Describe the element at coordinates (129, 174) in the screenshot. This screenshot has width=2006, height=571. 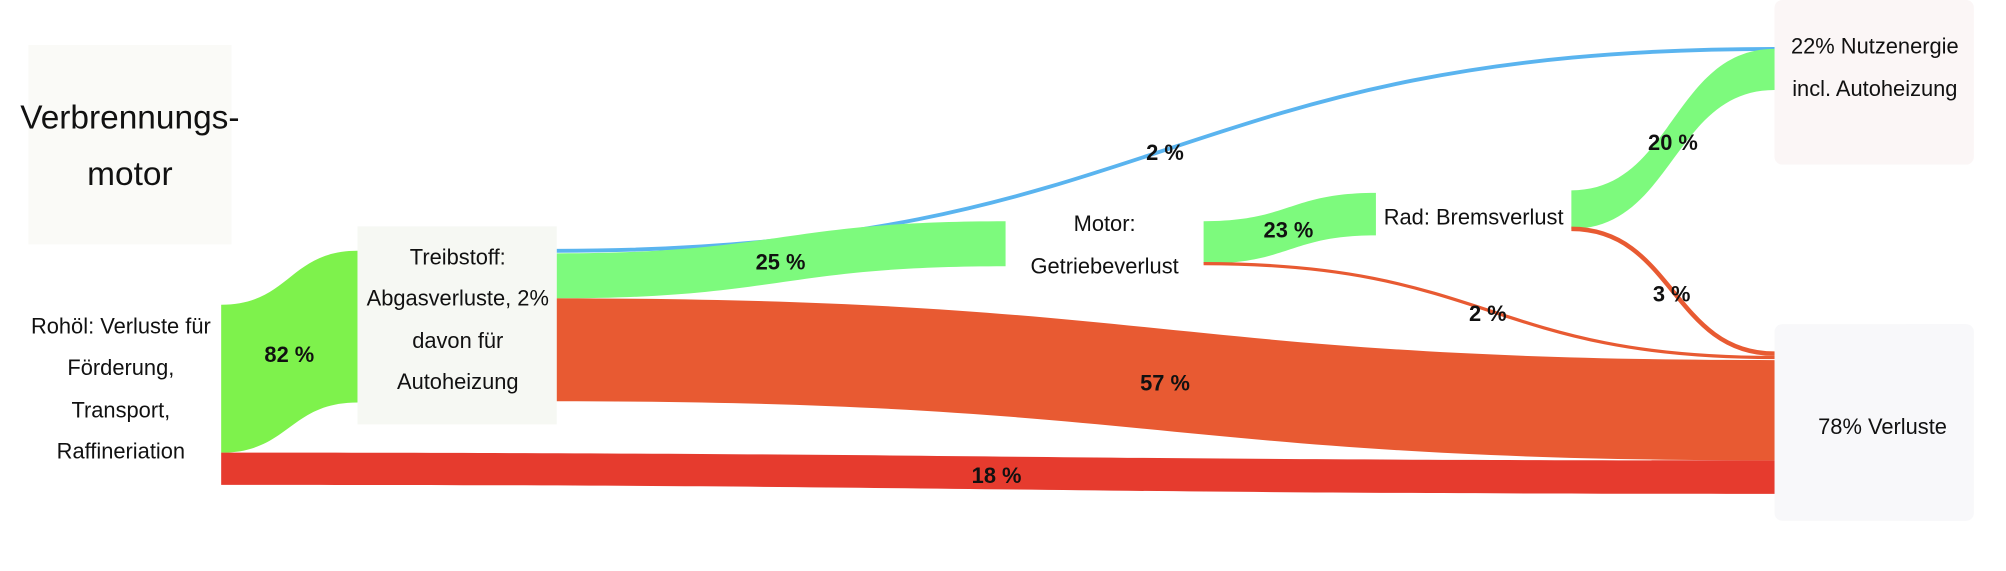
I see `title: motor` at that location.